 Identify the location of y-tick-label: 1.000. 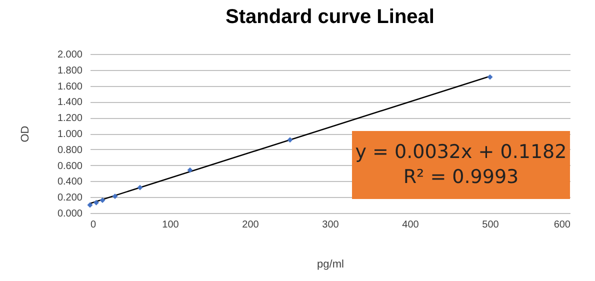
(70, 134).